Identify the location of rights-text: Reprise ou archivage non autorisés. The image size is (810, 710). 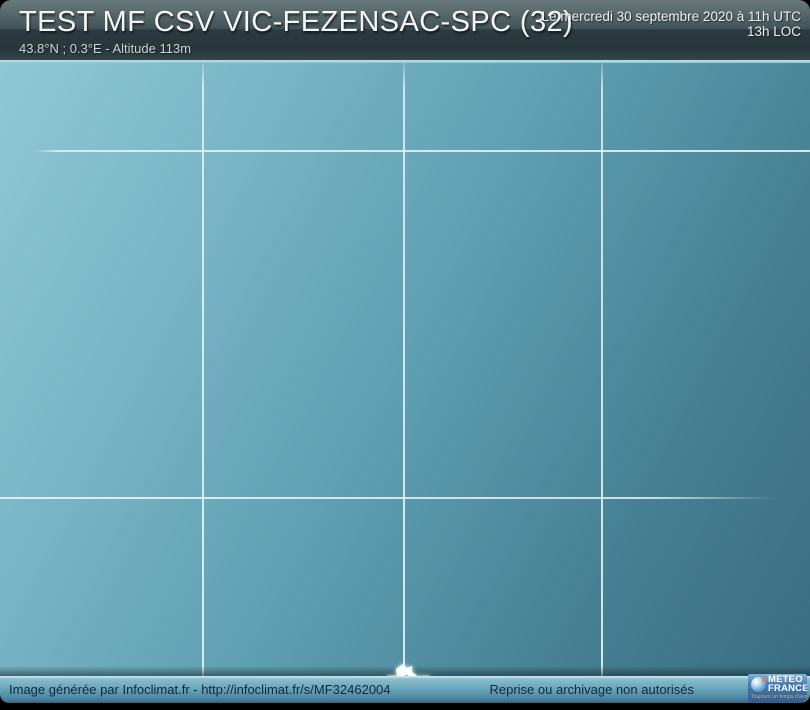
(591, 689).